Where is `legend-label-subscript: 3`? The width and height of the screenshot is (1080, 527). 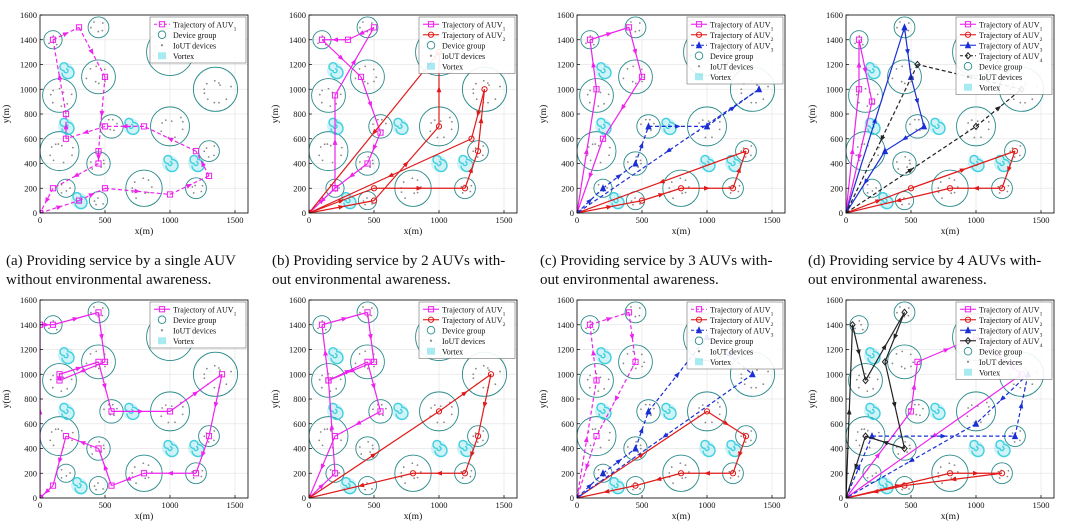 legend-label-subscript: 3 is located at coordinates (772, 335).